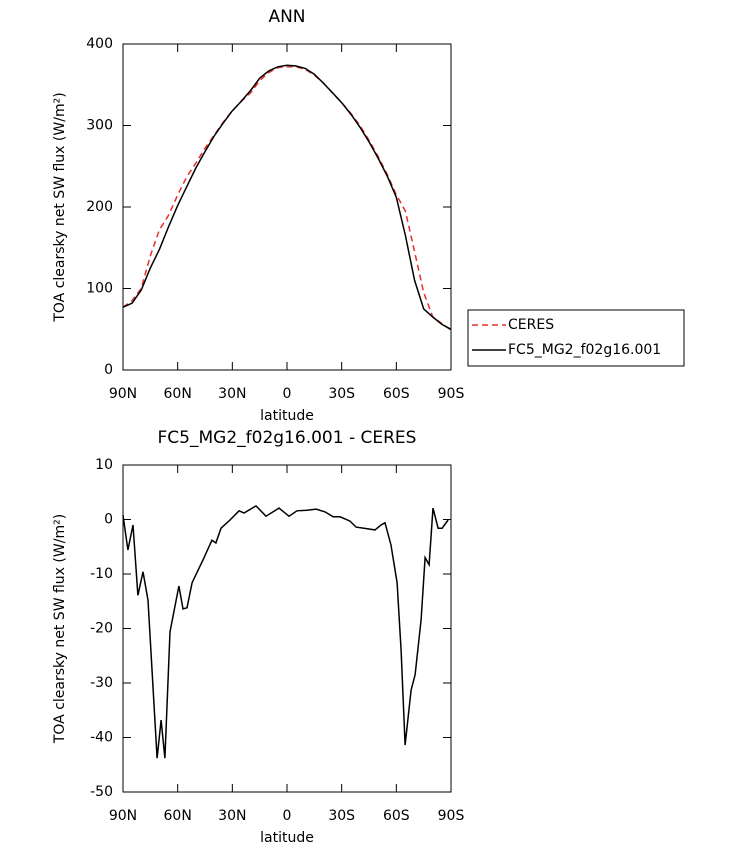  Describe the element at coordinates (584, 350) in the screenshot. I see `legend-label: FC5_MG2_f02g16.001` at that location.